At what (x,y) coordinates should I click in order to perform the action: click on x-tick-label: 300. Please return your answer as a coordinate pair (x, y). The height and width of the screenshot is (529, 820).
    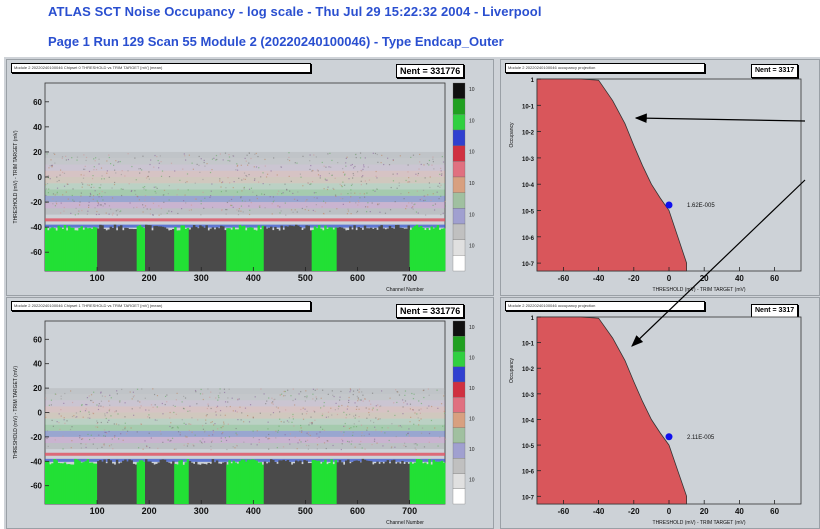
    Looking at the image, I should click on (201, 511).